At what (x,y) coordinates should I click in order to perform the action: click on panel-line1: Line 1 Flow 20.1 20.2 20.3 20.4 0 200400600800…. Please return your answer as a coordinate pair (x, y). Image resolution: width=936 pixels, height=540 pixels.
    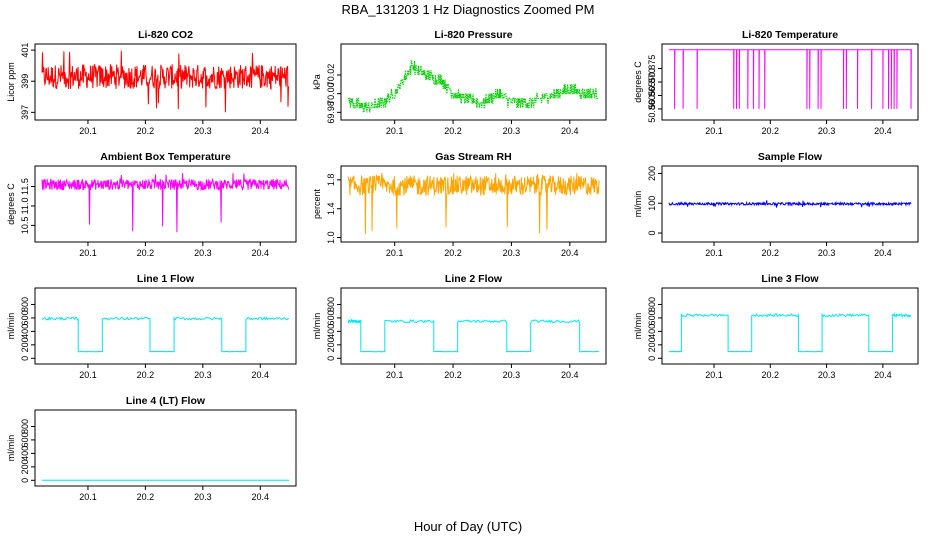
    Looking at the image, I should click on (151, 326).